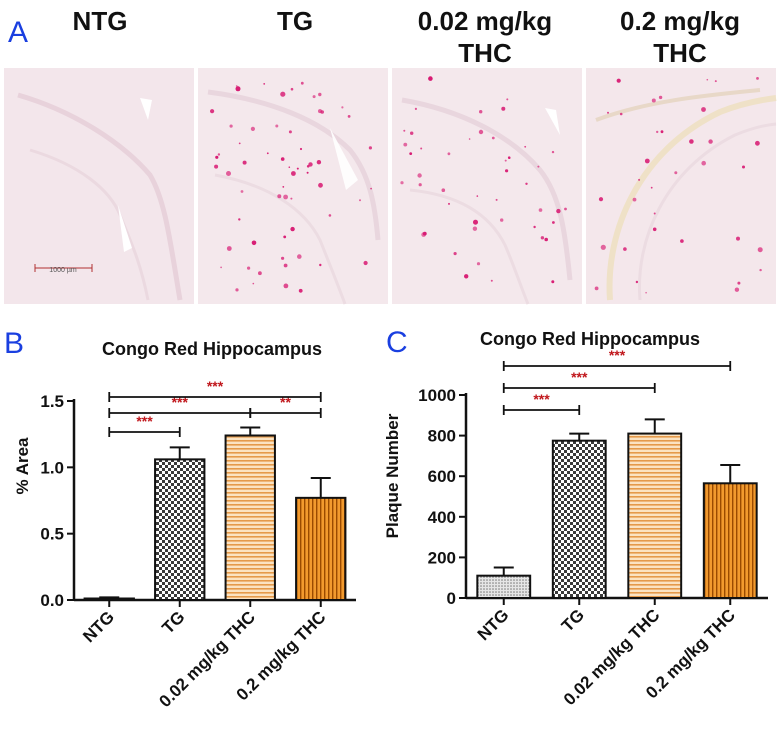 The height and width of the screenshot is (752, 782). I want to click on panel-a-letter: A, so click(18, 32).